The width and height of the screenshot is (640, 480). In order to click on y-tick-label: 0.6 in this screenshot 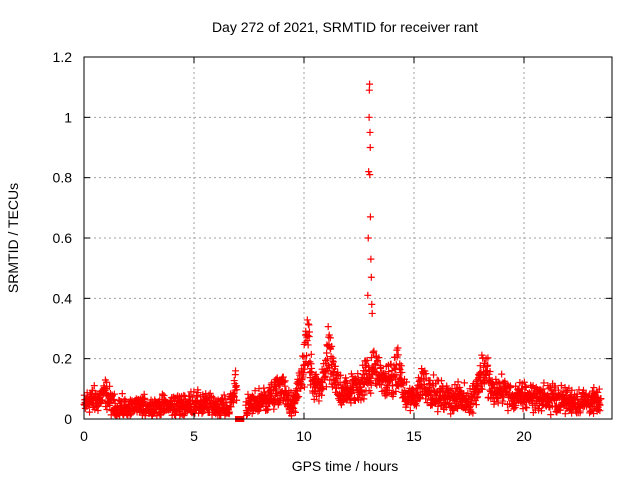, I will do `click(63, 238)`.